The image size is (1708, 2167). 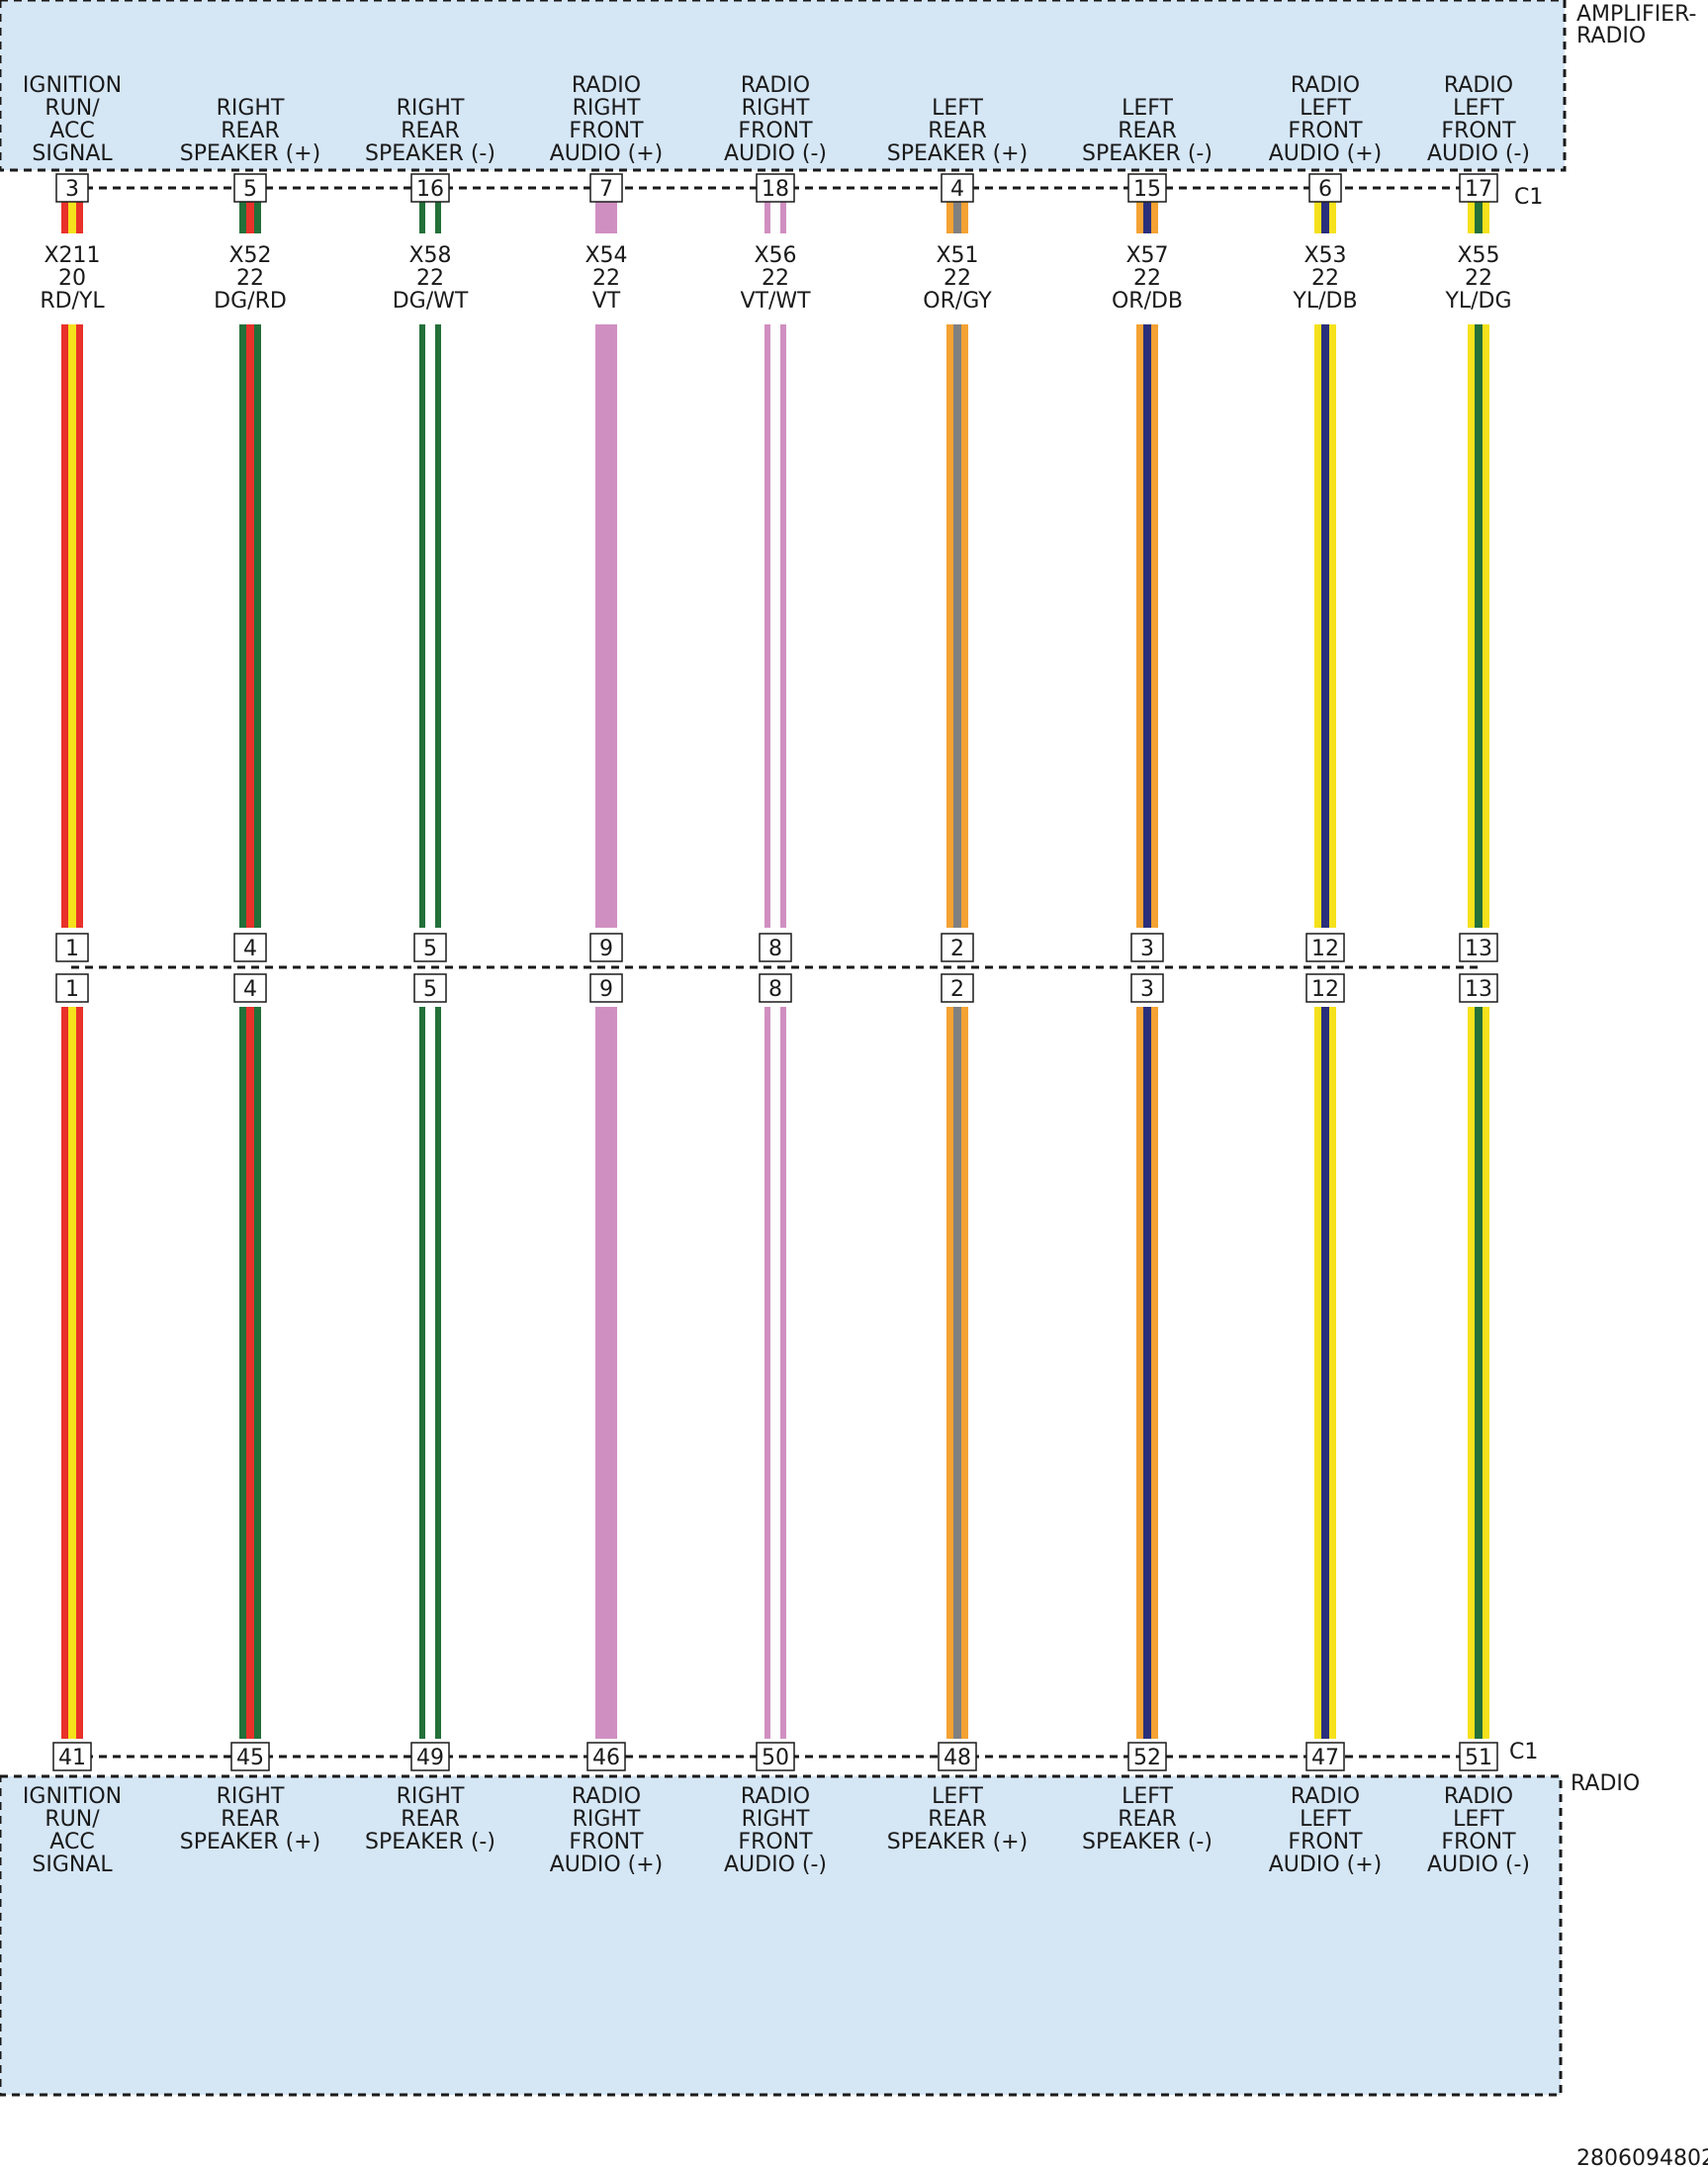 I want to click on circuit-7-top-function-line-3: SPEAKER (-), so click(x=1147, y=154).